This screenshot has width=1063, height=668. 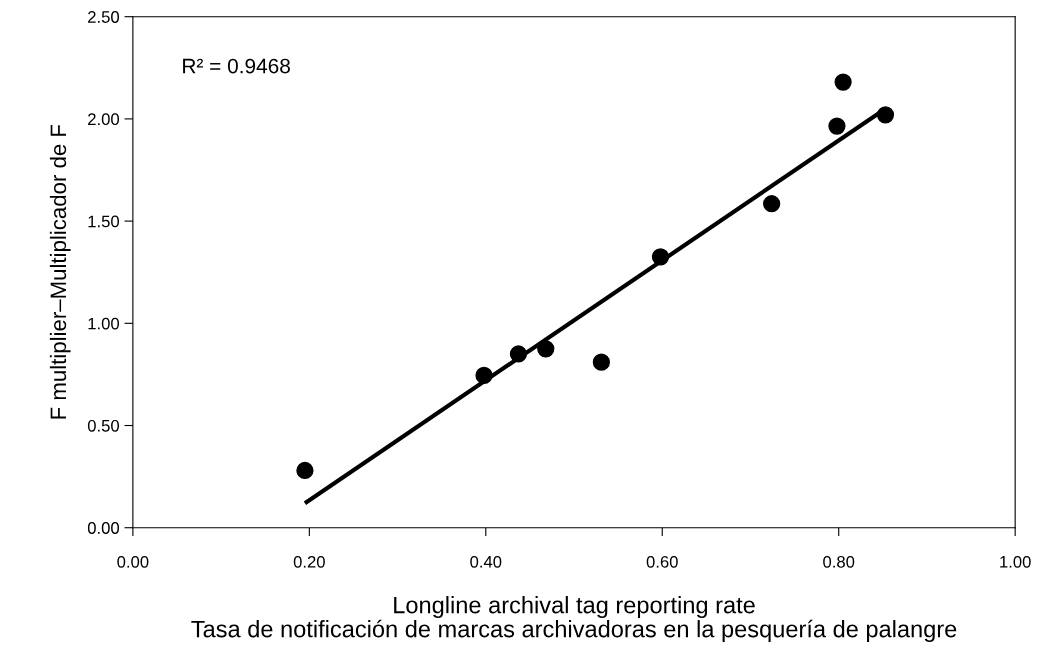 What do you see at coordinates (60, 271) in the screenshot?
I see `y-axis-title: F multiplier–Multiplicador de F` at bounding box center [60, 271].